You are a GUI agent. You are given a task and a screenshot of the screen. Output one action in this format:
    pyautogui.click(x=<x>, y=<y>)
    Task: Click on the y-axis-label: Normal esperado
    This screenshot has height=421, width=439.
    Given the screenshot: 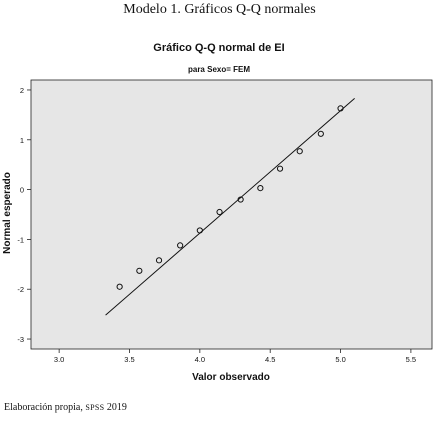 What is the action you would take?
    pyautogui.click(x=7, y=213)
    